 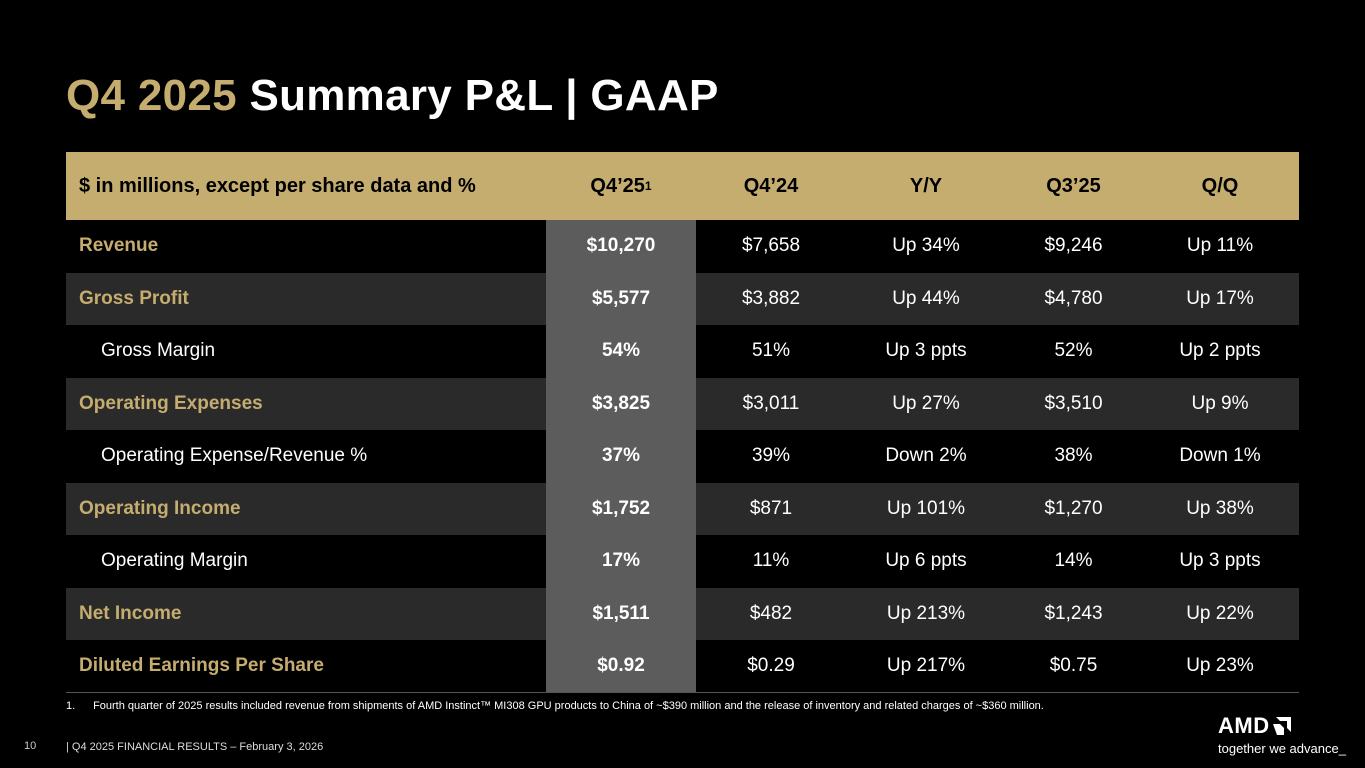 I want to click on row-label: Net Income, so click(x=130, y=613).